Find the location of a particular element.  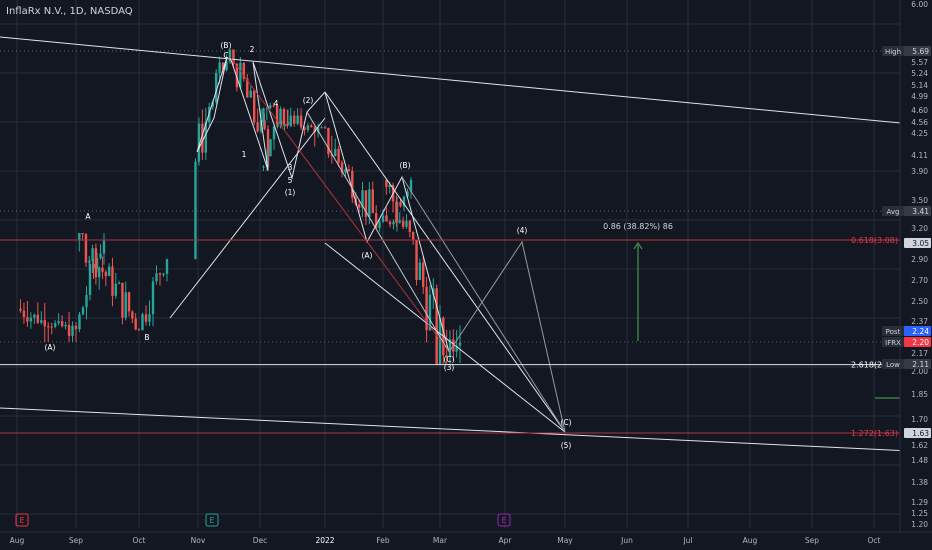

wave-label: (5) is located at coordinates (566, 445).